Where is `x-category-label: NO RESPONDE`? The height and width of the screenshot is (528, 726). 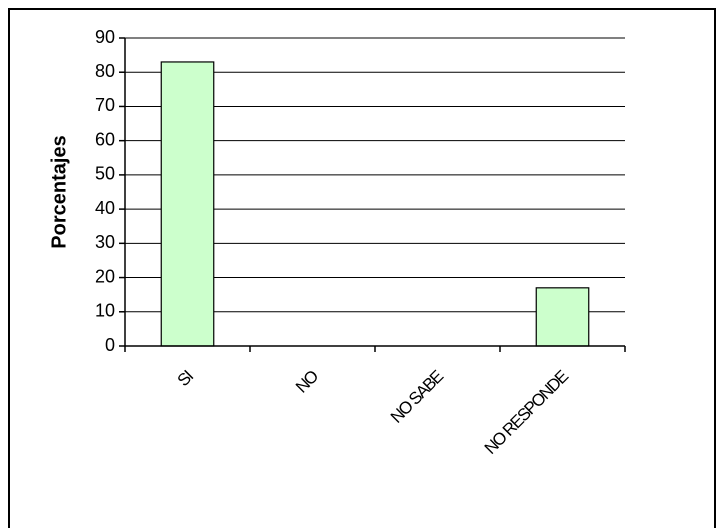 x-category-label: NO RESPONDE is located at coordinates (526, 412).